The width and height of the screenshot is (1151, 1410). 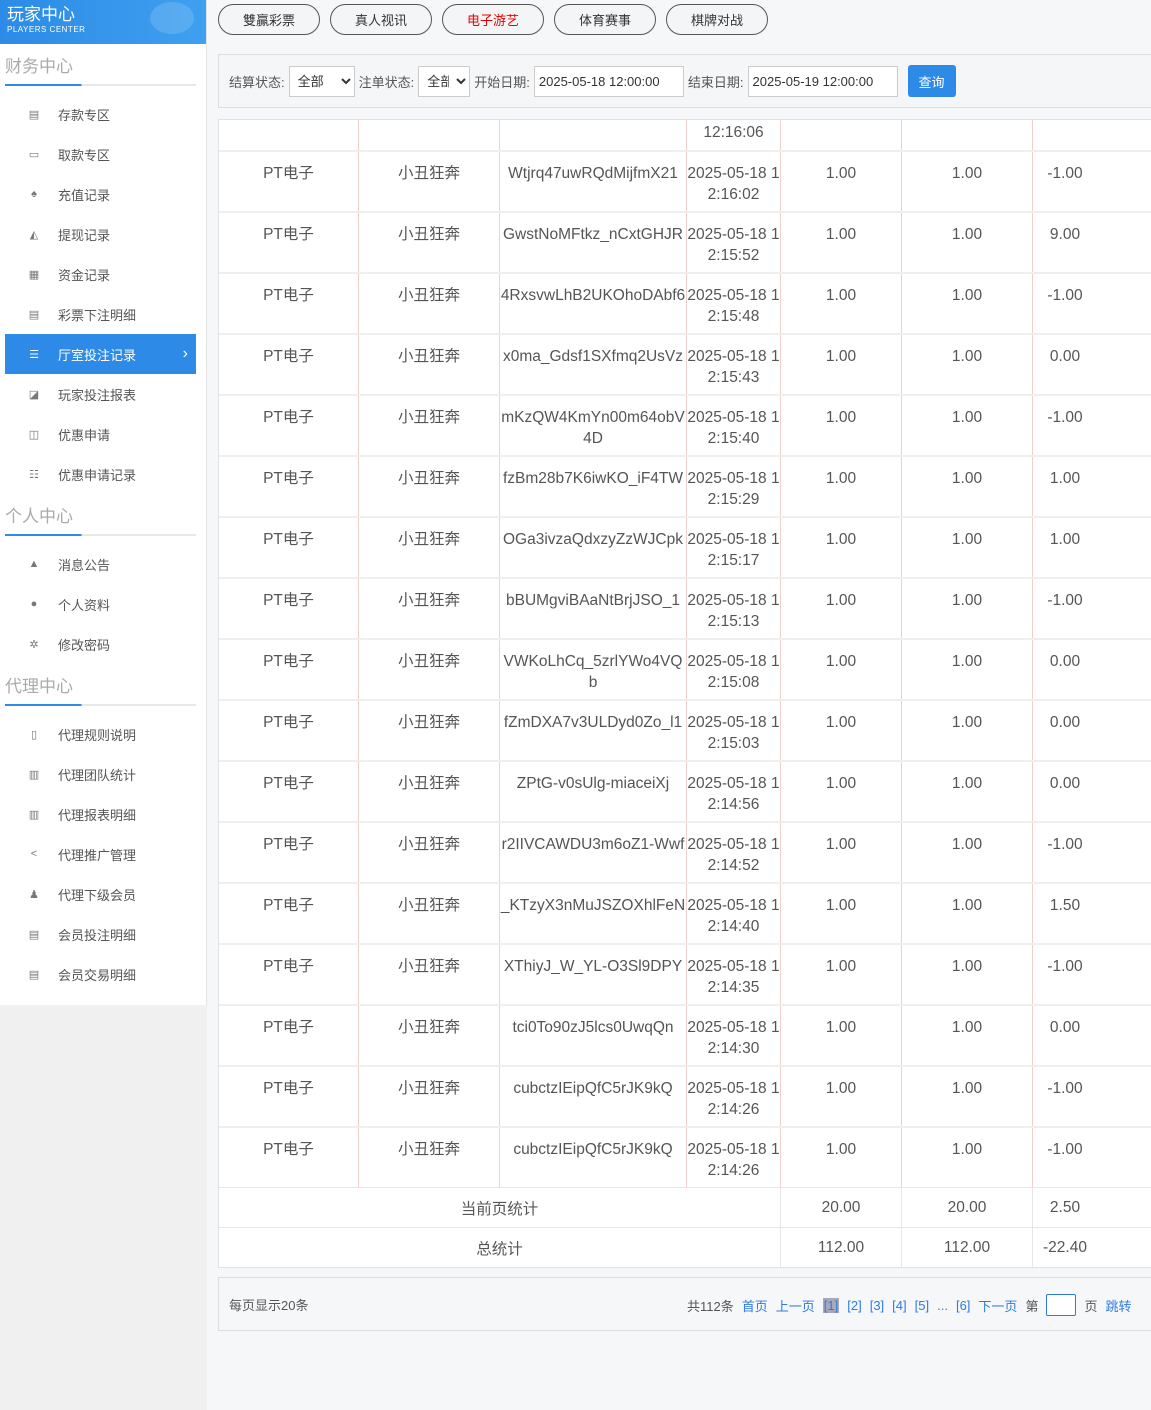 What do you see at coordinates (100, 854) in the screenshot?
I see `sidebar-item: < 代理推广管理` at bounding box center [100, 854].